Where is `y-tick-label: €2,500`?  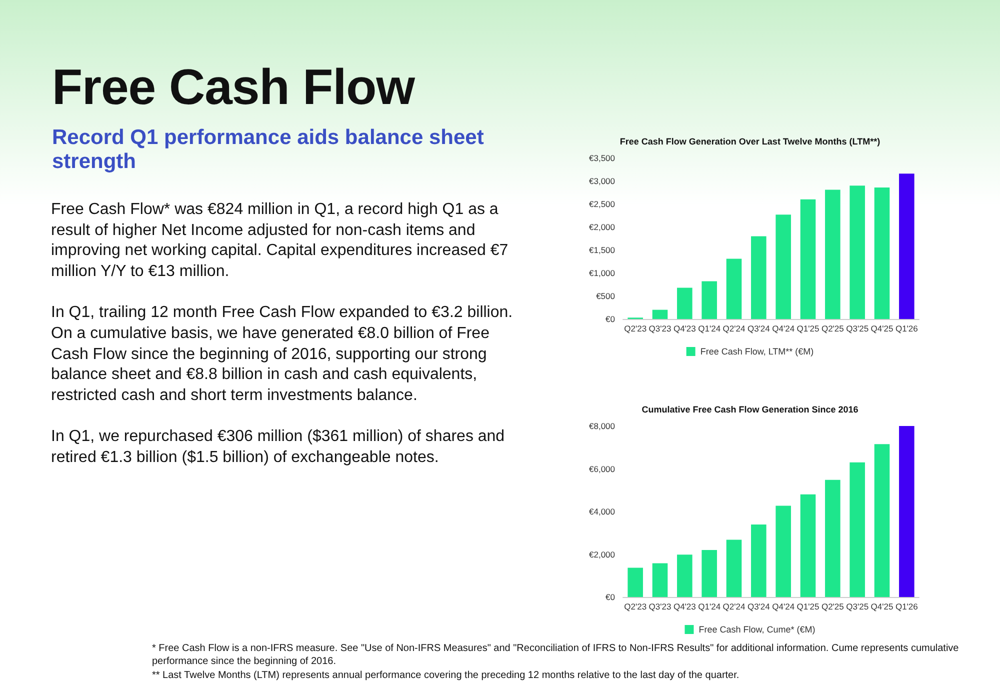 y-tick-label: €2,500 is located at coordinates (602, 204).